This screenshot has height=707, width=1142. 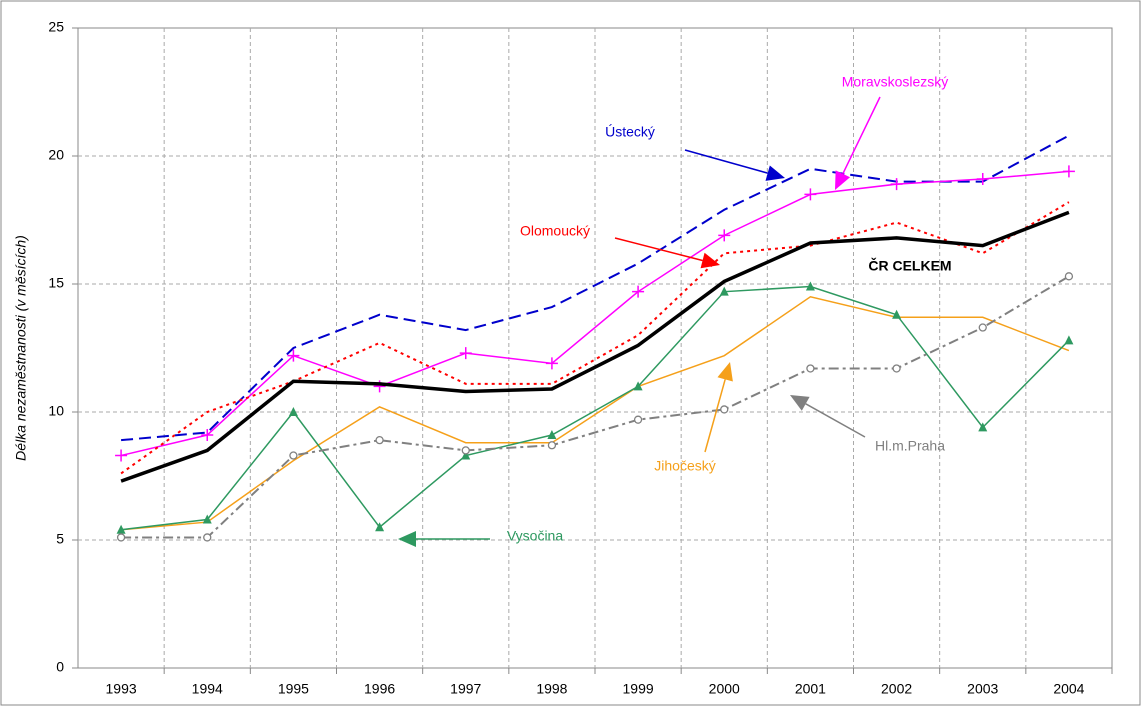 I want to click on y-tick-label: 25, so click(x=56, y=27).